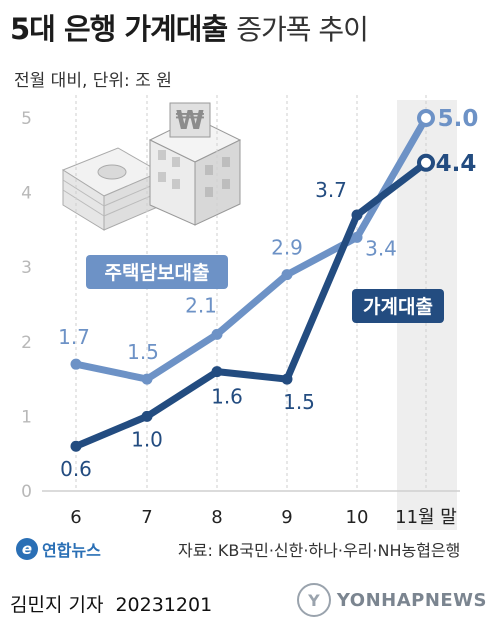 The height and width of the screenshot is (626, 499). What do you see at coordinates (381, 248) in the screenshot?
I see `data-label-mortgage: 3.4` at bounding box center [381, 248].